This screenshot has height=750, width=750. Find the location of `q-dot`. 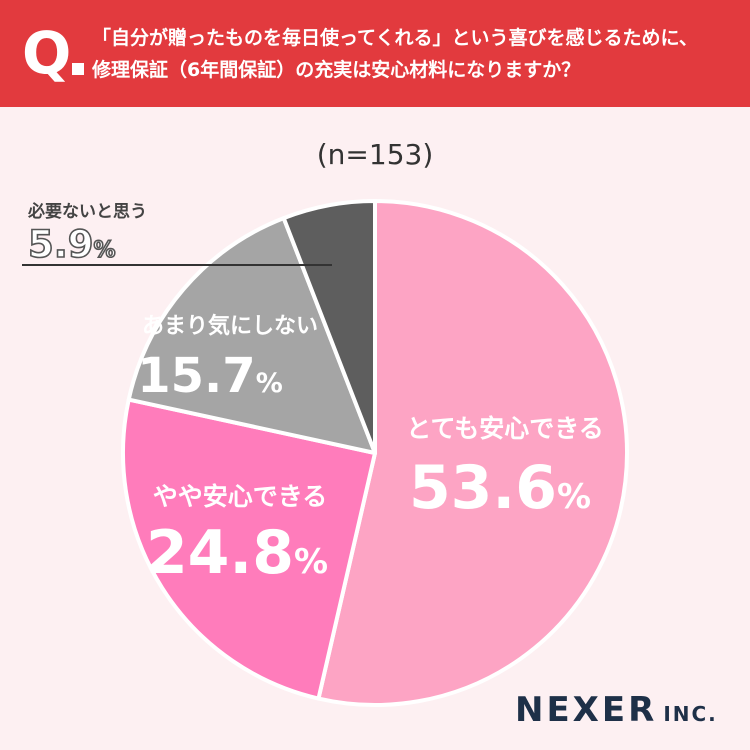

q-dot is located at coordinates (78, 69).